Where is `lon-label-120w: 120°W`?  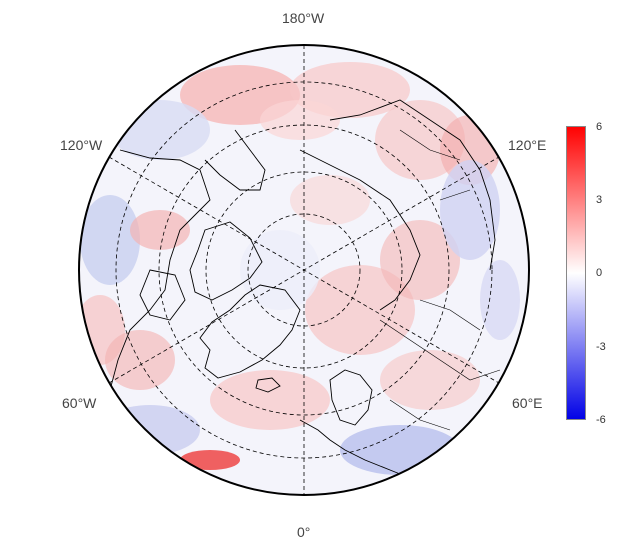
lon-label-120w: 120°W is located at coordinates (81, 145).